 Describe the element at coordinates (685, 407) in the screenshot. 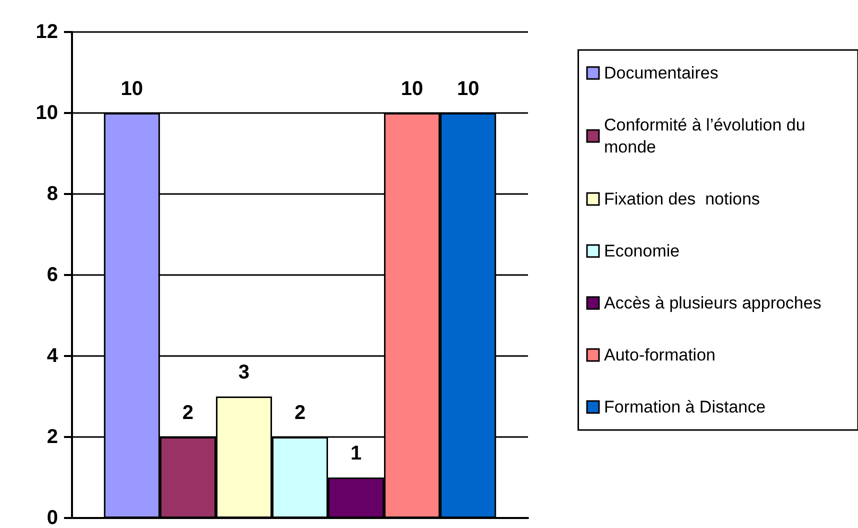

I see `legend-label: Formation à Distance` at that location.